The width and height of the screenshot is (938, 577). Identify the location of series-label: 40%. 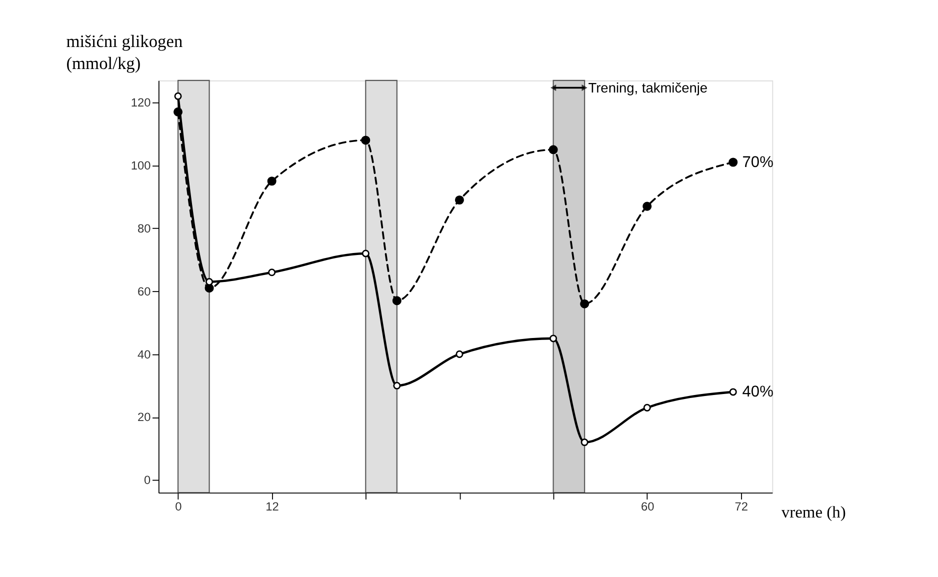
(758, 392).